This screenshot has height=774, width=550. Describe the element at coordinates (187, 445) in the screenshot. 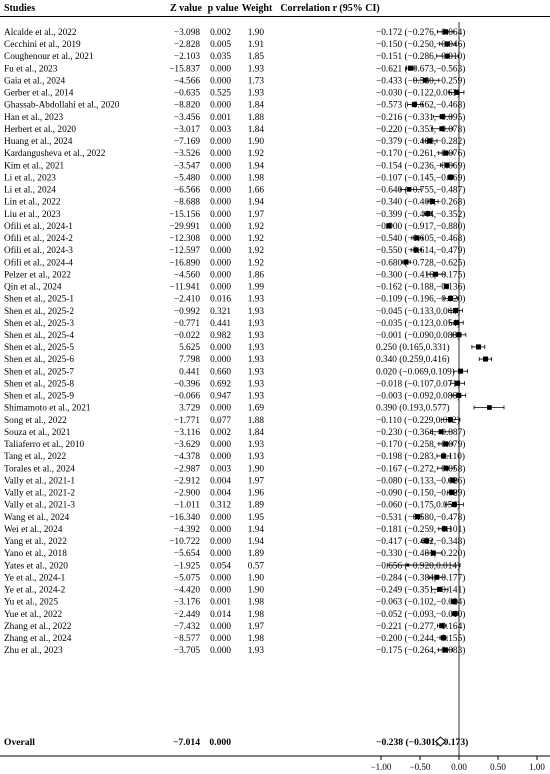

I see `z-value: −3.629` at that location.